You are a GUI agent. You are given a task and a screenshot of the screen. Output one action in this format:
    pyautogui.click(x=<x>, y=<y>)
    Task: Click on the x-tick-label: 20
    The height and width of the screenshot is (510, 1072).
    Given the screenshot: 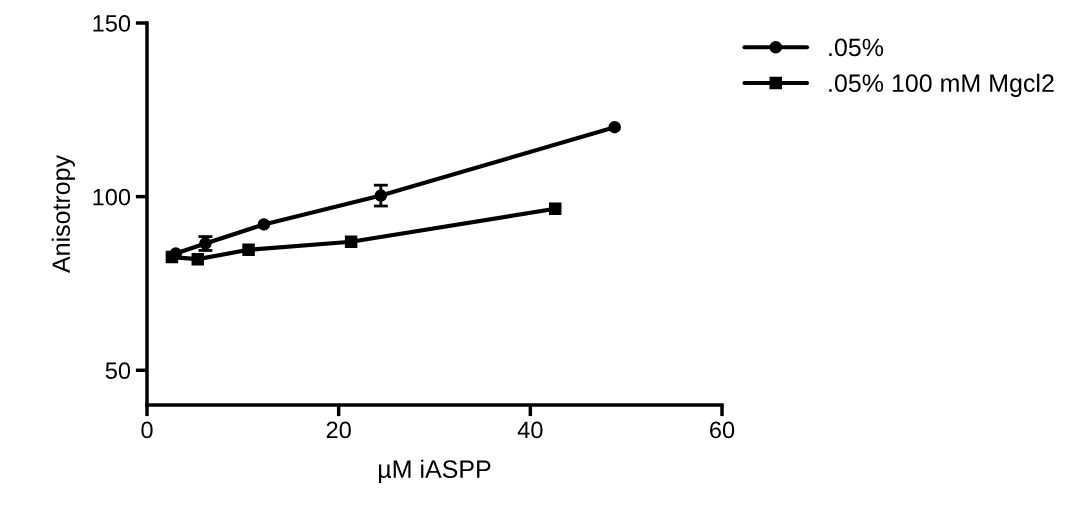 What is the action you would take?
    pyautogui.click(x=338, y=430)
    